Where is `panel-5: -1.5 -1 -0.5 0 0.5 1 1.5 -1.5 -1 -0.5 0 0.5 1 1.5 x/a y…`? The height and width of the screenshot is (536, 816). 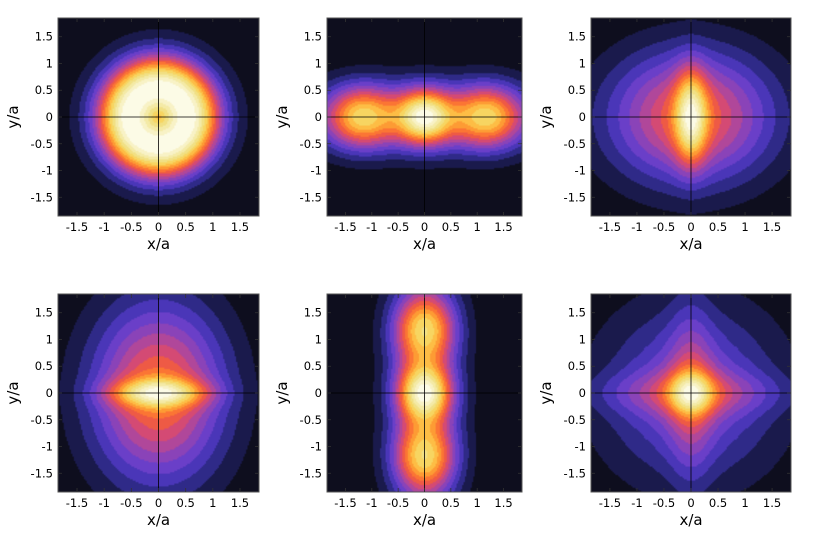
panel-5: -1.5 -1 -0.5 0 0.5 1 1.5 -1.5 -1 -0.5 0 0.5 1 1.5 x/a y… is located at coordinates (398, 411).